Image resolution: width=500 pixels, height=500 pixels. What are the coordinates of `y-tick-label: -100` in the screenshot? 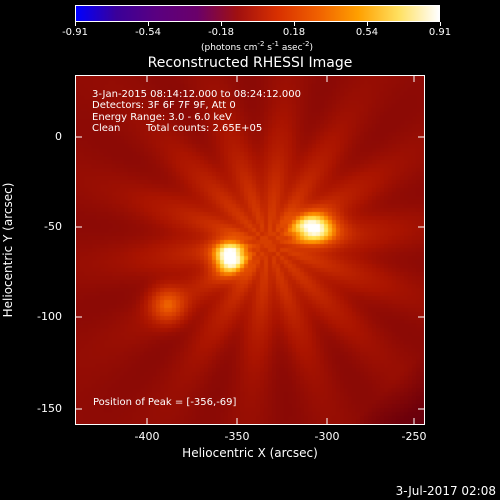 It's located at (49, 316).